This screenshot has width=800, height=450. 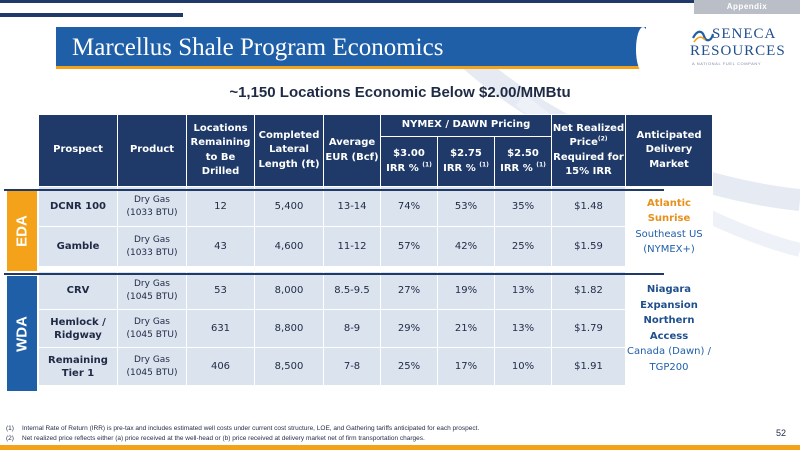 I want to click on lateral-cell: 8,500, so click(x=289, y=366).